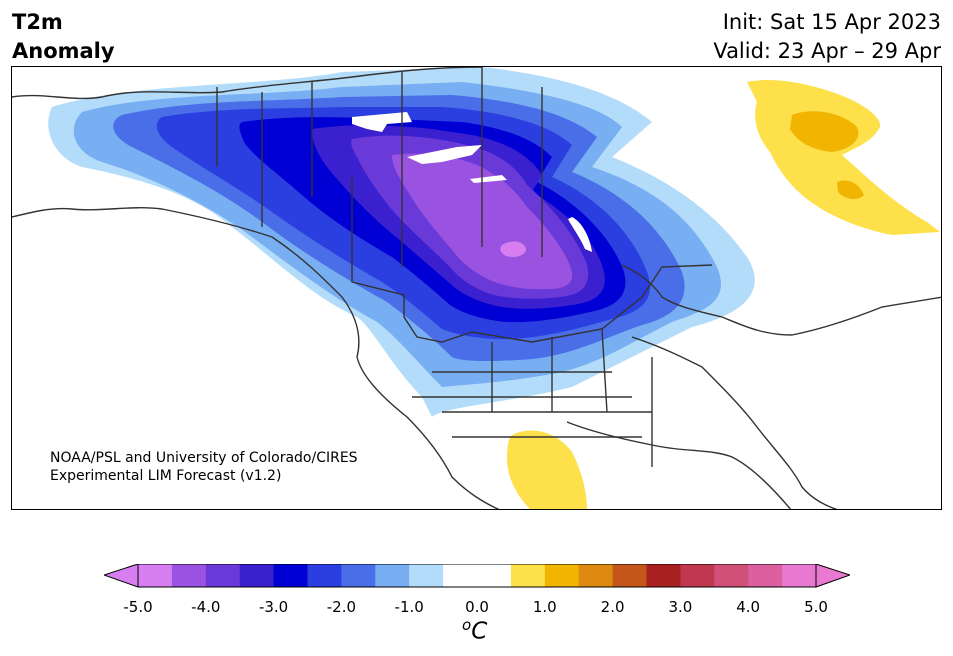 The width and height of the screenshot is (953, 656). Describe the element at coordinates (63, 51) in the screenshot. I see `title-line-2: Anomaly` at that location.